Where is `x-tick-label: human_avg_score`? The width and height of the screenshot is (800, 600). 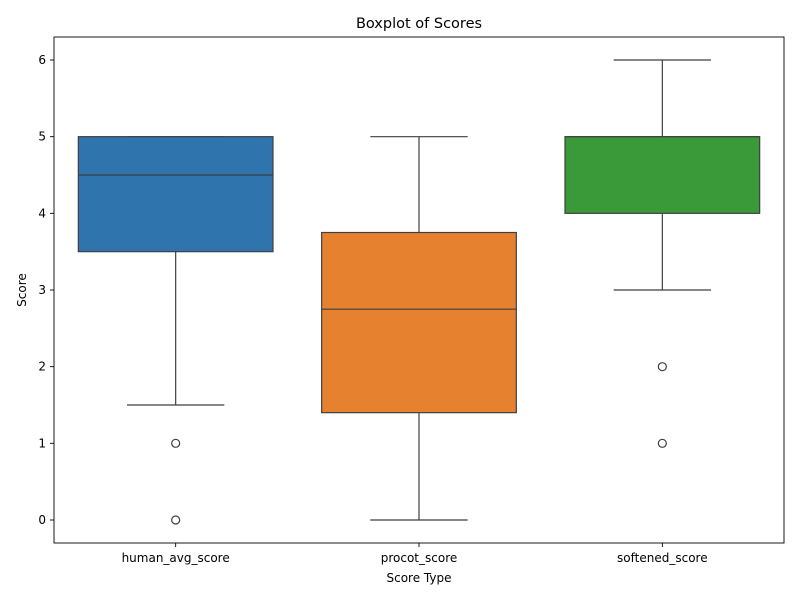
x-tick-label: human_avg_score is located at coordinates (176, 558).